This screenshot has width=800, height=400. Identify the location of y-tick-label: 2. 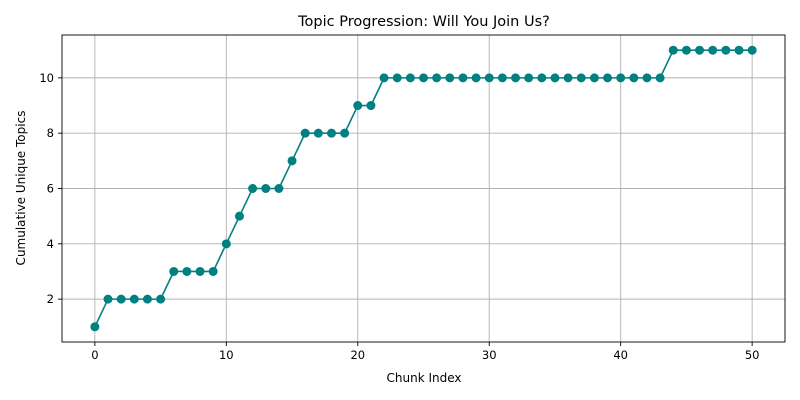
(50, 299).